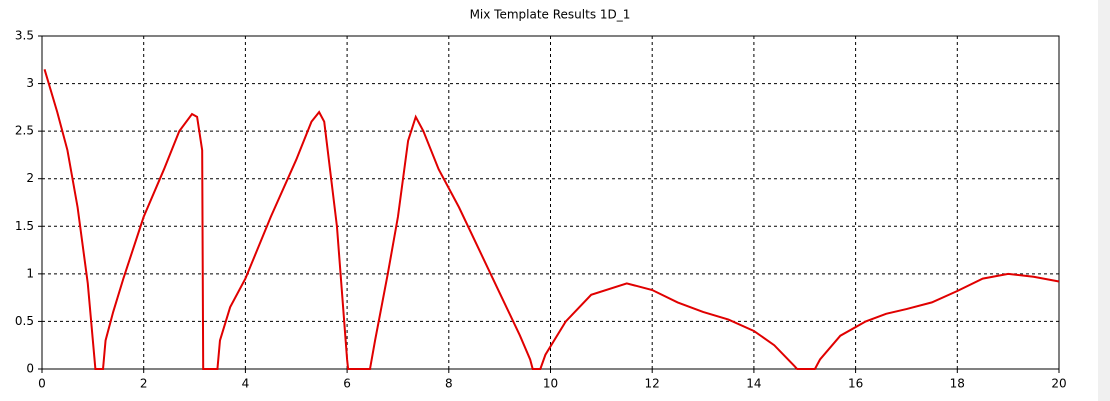 This screenshot has width=1110, height=401. What do you see at coordinates (42, 384) in the screenshot?
I see `x-tick-label: 0` at bounding box center [42, 384].